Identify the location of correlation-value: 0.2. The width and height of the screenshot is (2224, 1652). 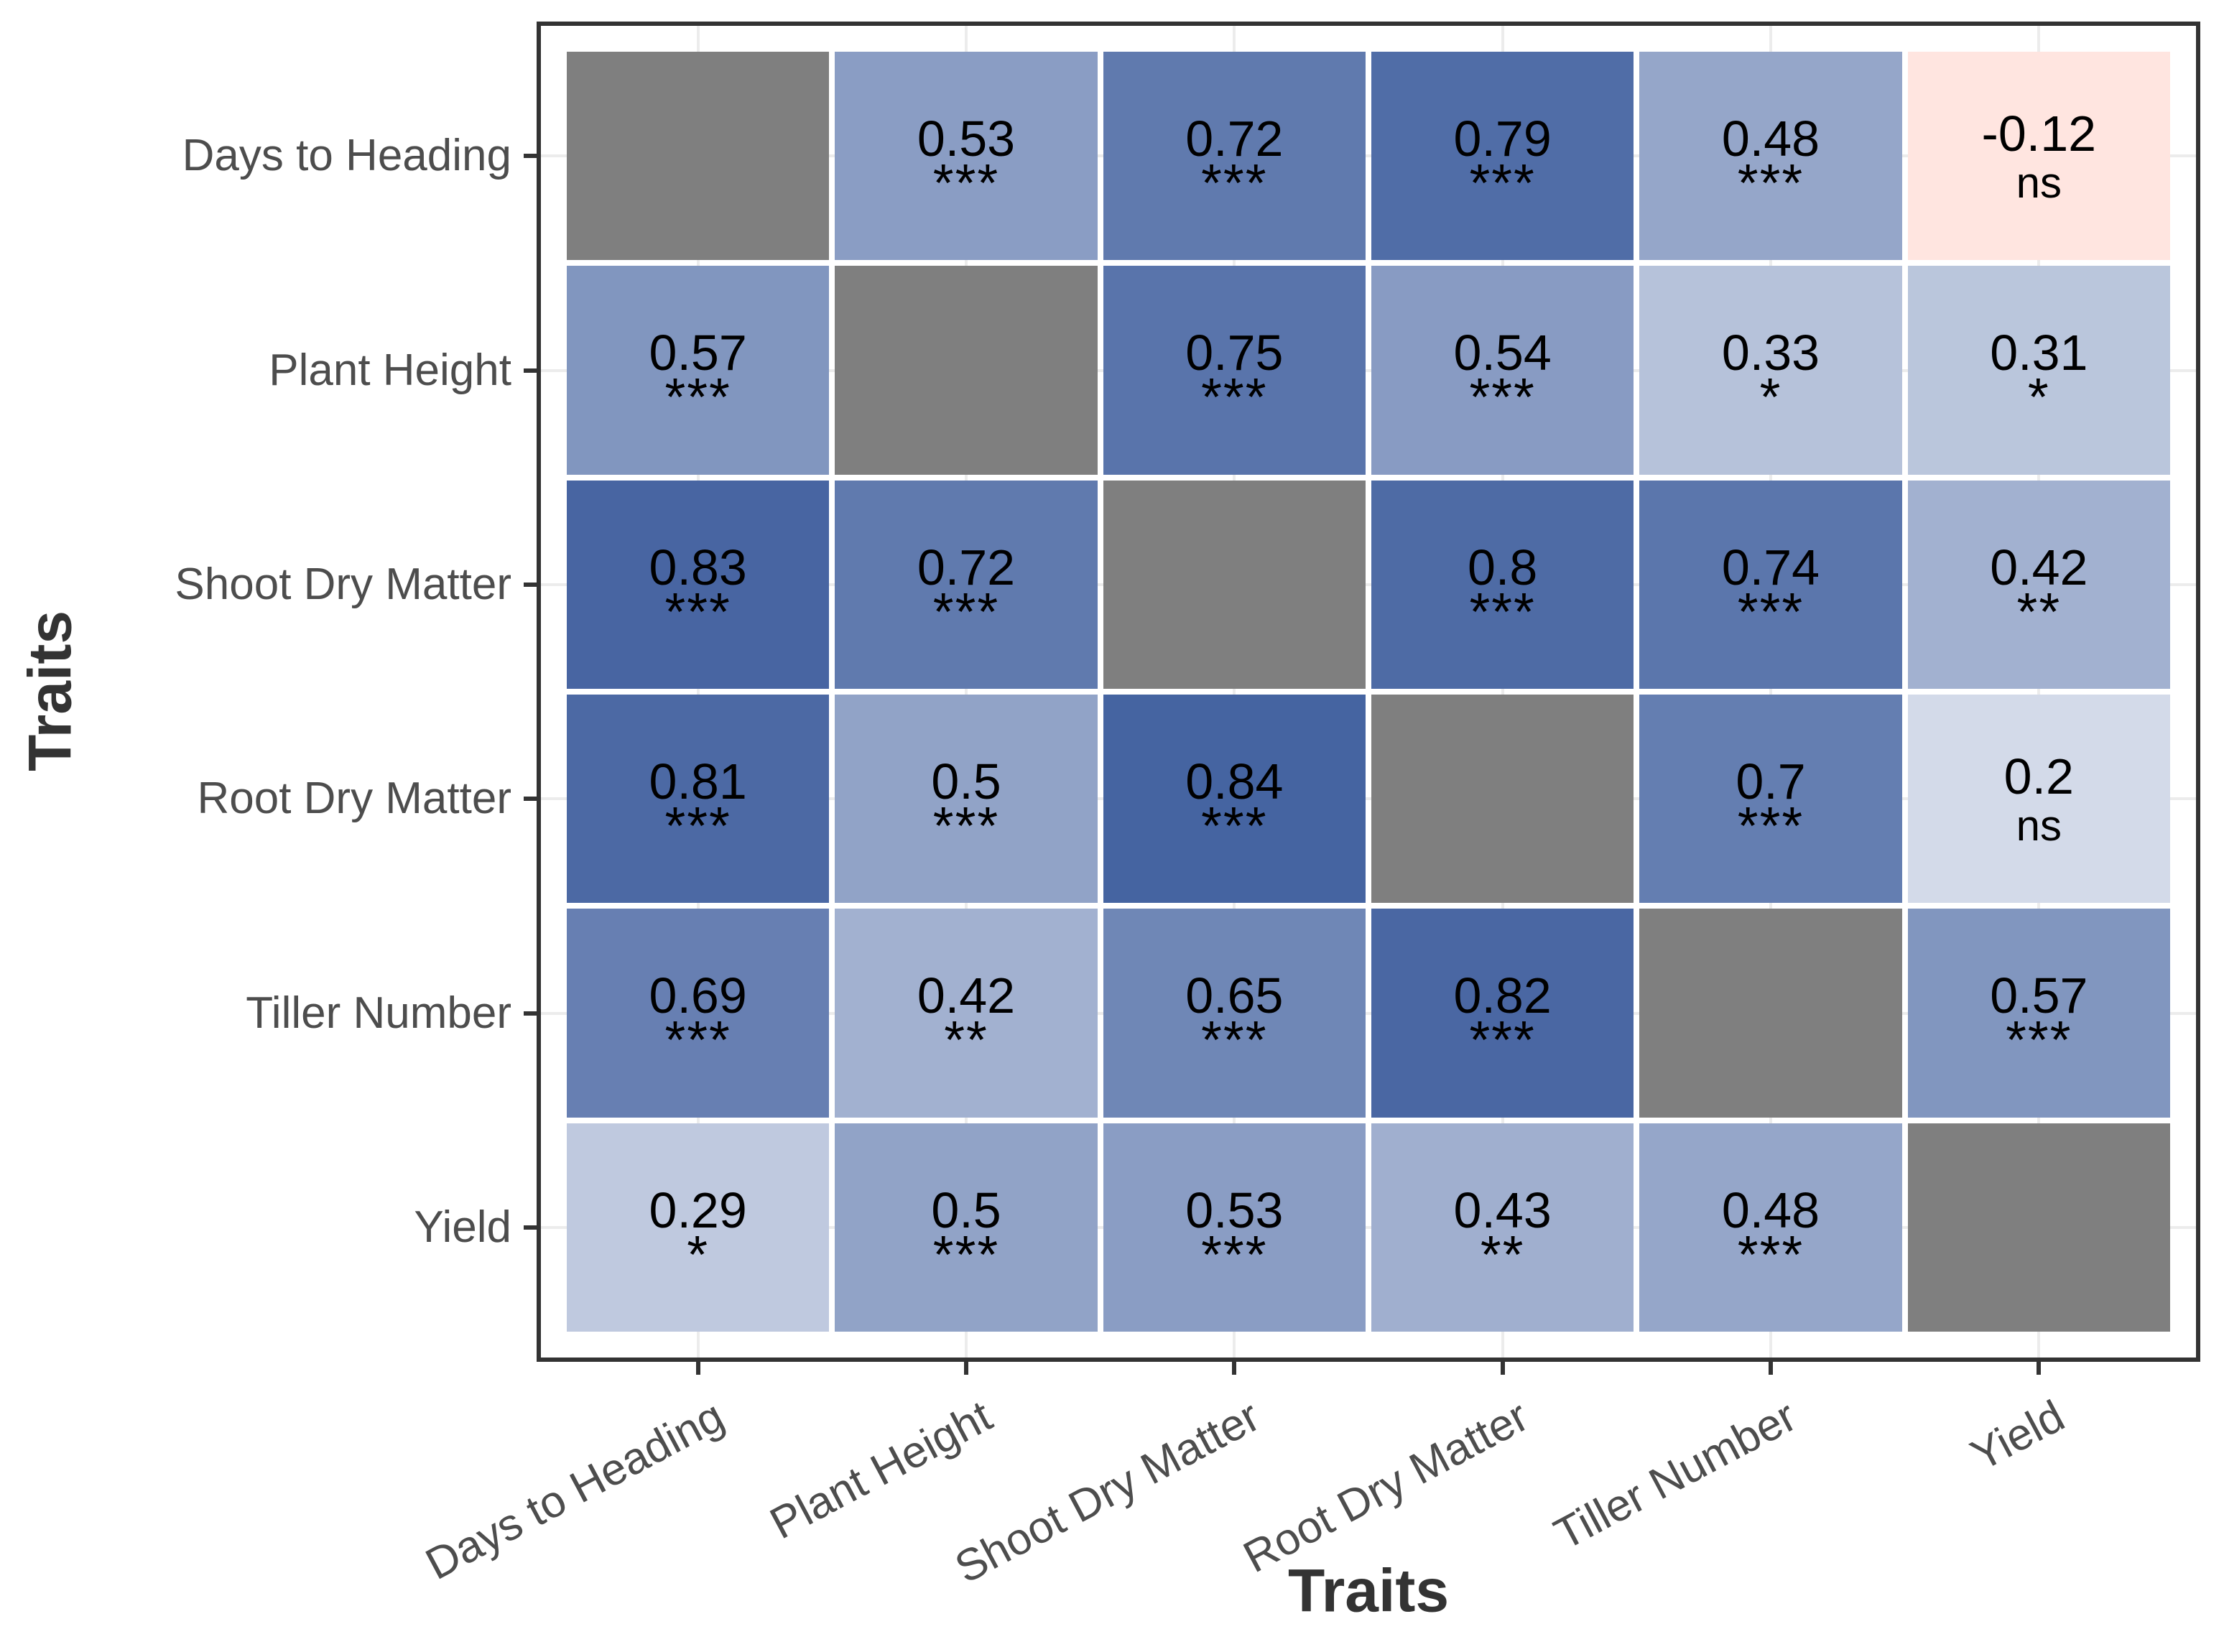
(2038, 776).